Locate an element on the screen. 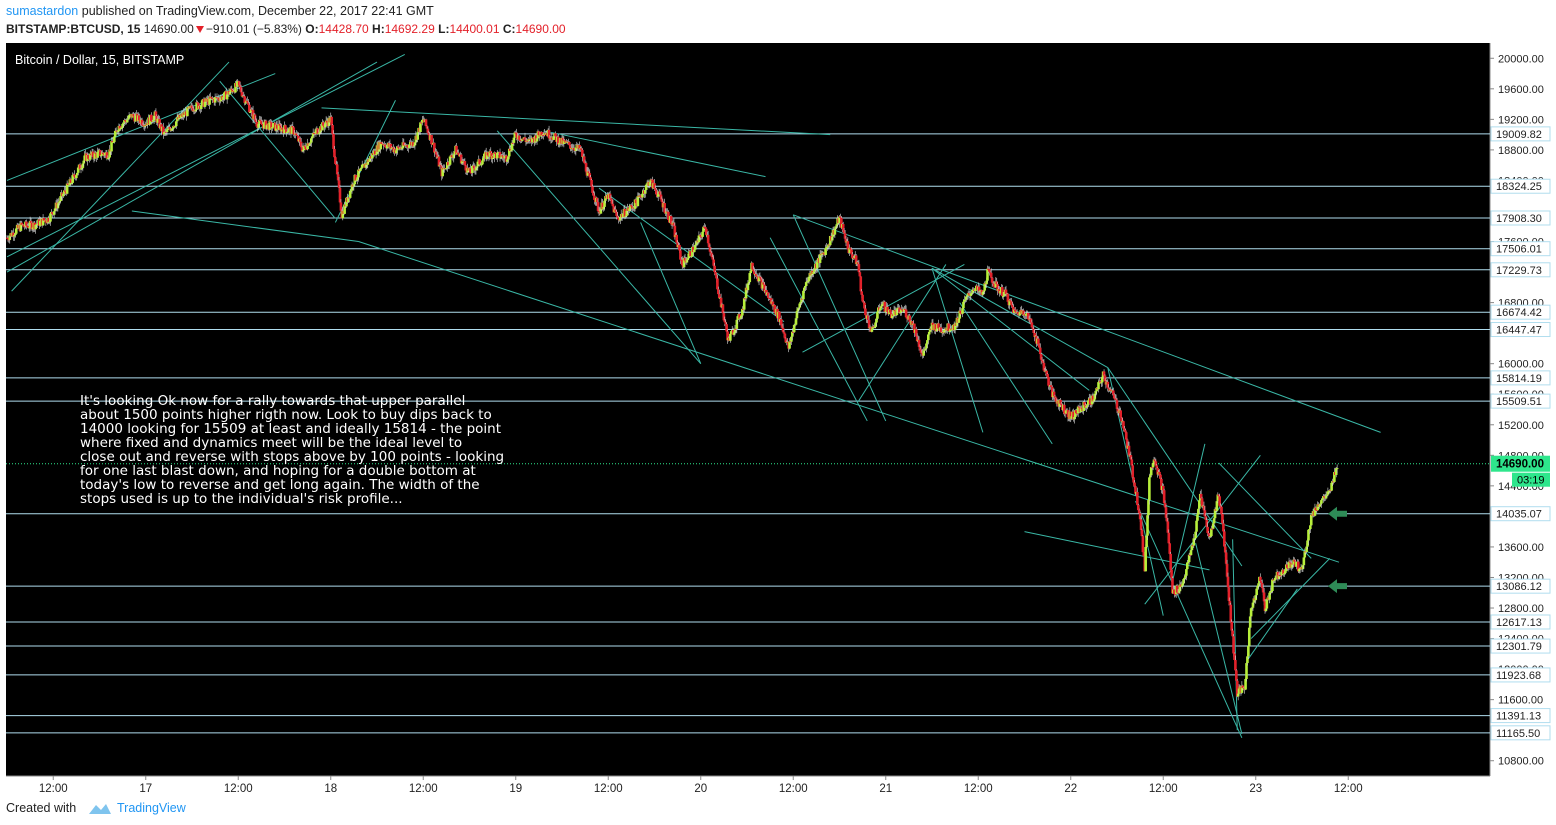 The image size is (1556, 825). tradingview-link: TradingView is located at coordinates (151, 808).